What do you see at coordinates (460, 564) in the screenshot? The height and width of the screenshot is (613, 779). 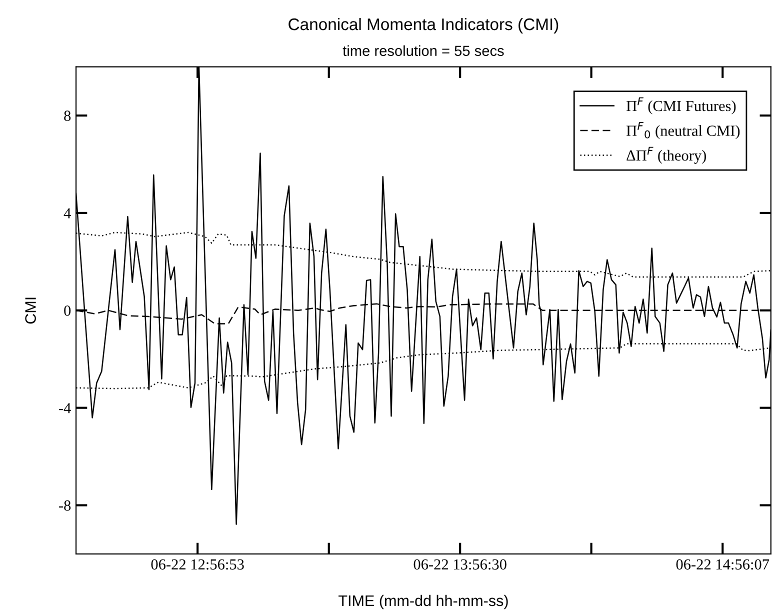 I see `x-tick-label: 06-22 13:56:30` at bounding box center [460, 564].